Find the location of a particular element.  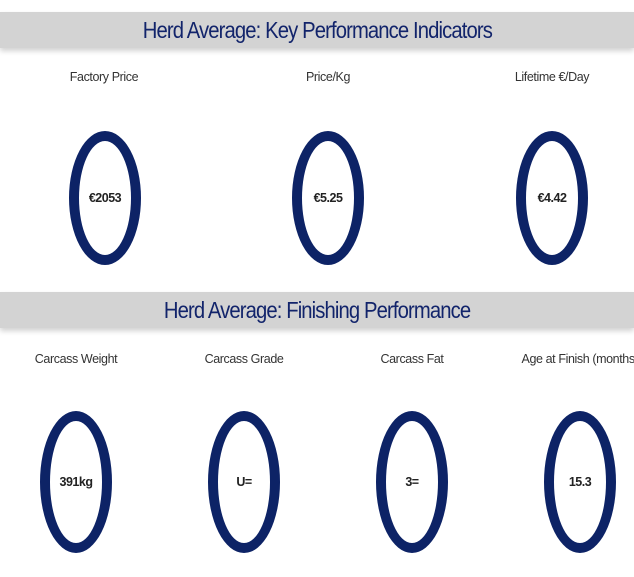

kpi-ring-lifetime-per-day: €4.42 is located at coordinates (552, 198).